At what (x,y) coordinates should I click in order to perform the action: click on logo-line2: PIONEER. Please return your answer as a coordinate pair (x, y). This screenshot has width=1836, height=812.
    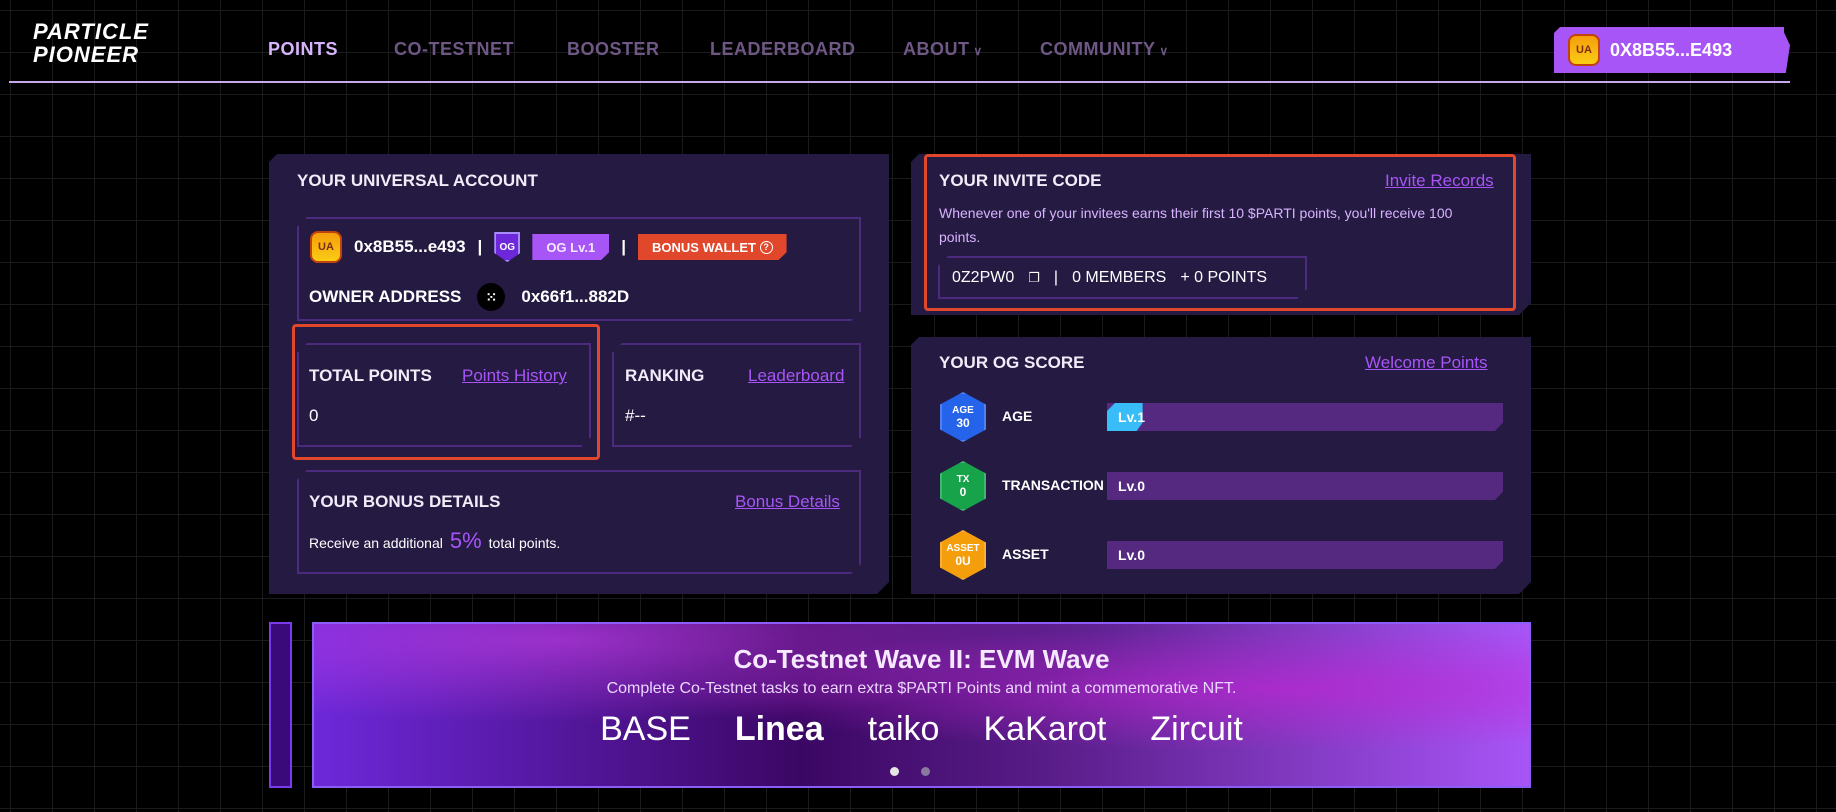
    Looking at the image, I should click on (86, 54).